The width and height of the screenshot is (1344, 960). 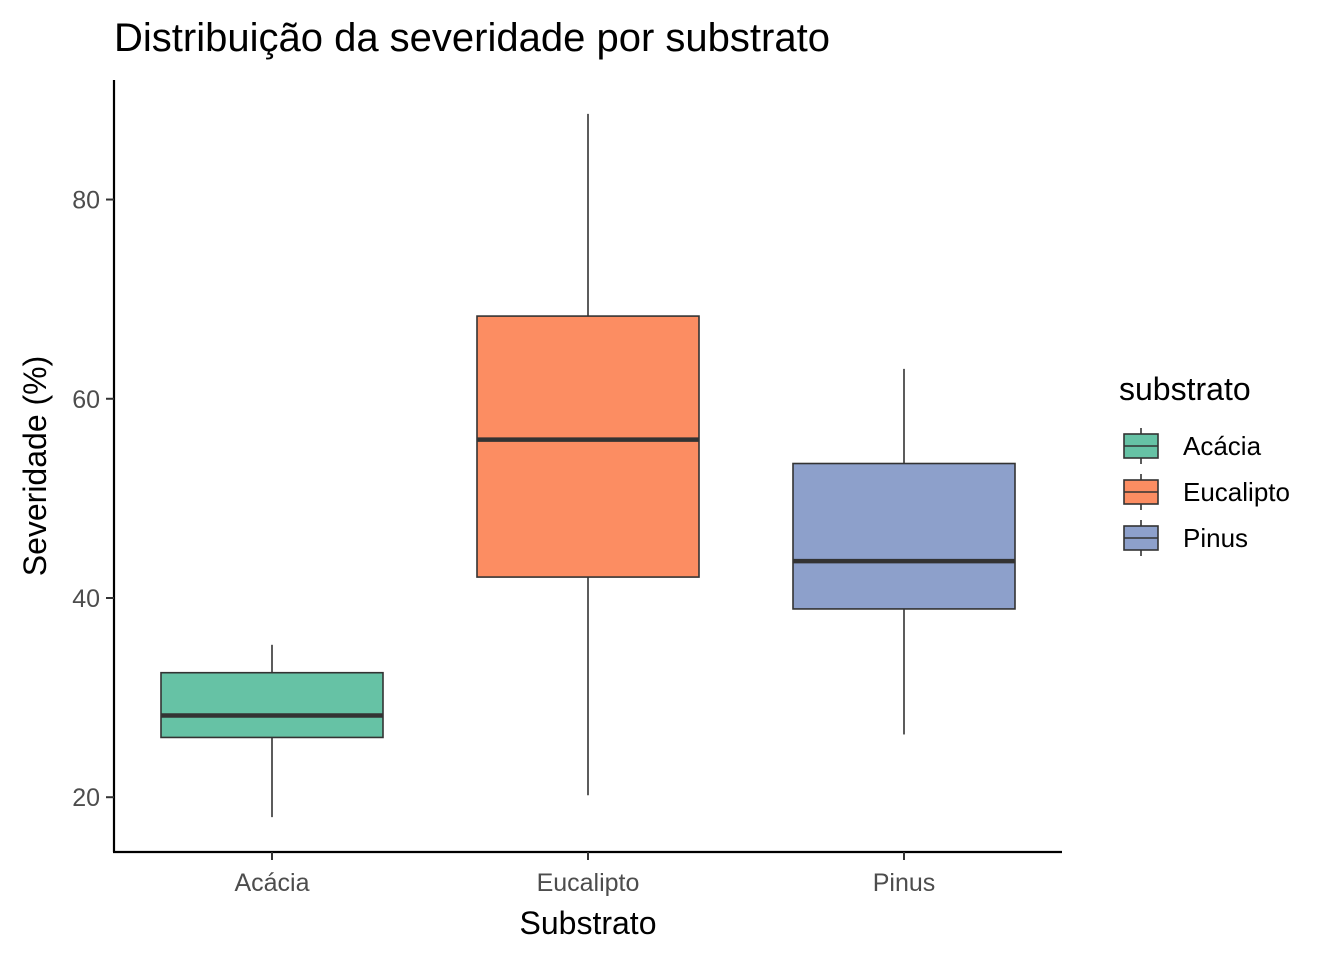 I want to click on y-axis-title: Severidade (%), so click(x=35, y=466).